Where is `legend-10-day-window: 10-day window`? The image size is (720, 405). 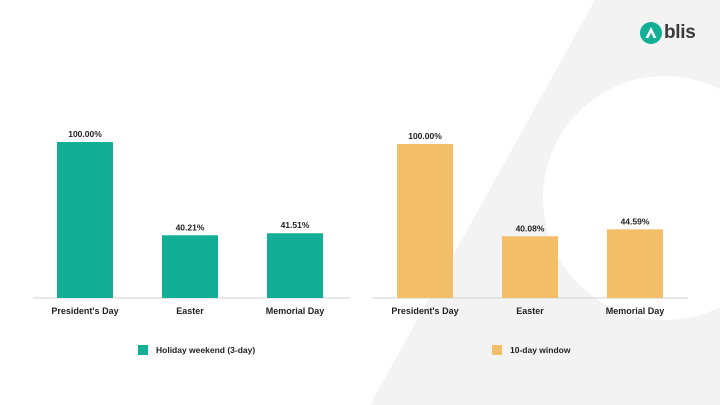
legend-10-day-window: 10-day window is located at coordinates (531, 350).